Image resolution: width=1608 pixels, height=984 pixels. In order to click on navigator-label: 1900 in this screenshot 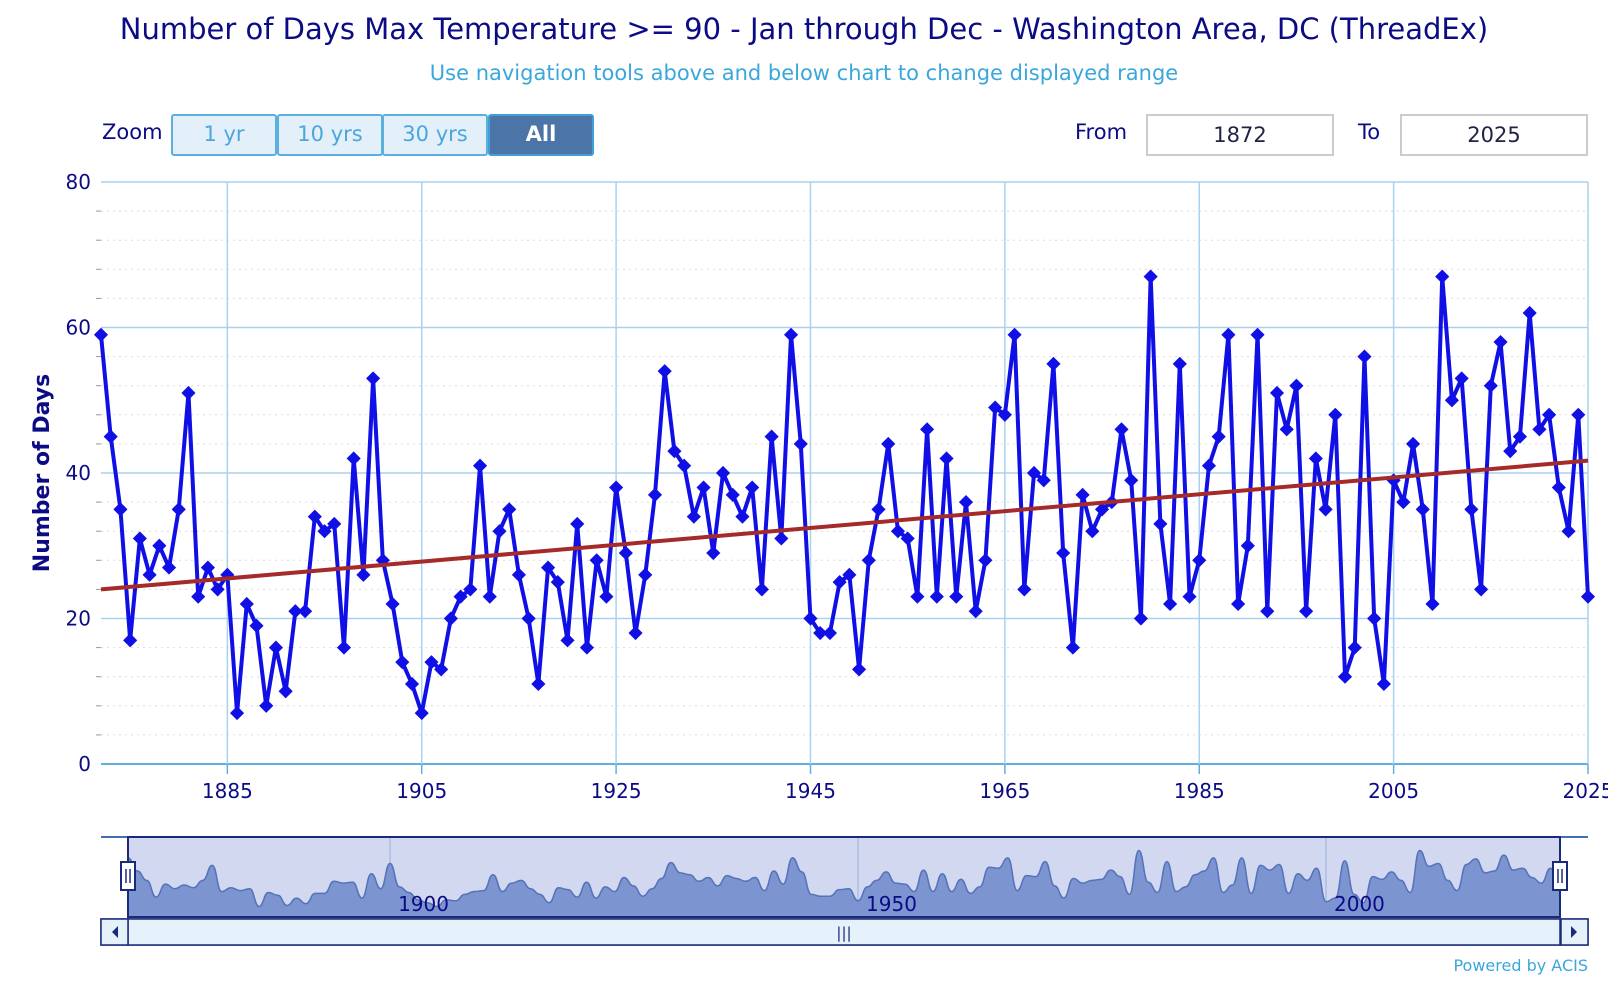, I will do `click(423, 904)`.